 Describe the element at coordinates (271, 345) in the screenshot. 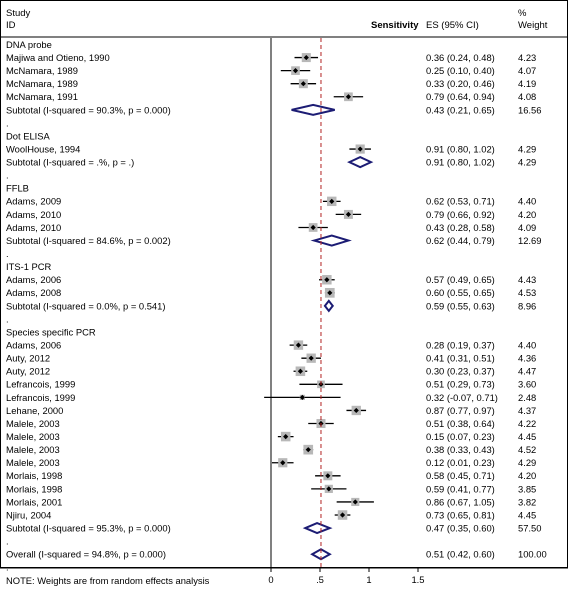

I see `row-study: Adams, 2006 0.28 (0.19, 0.37) 4.40` at that location.